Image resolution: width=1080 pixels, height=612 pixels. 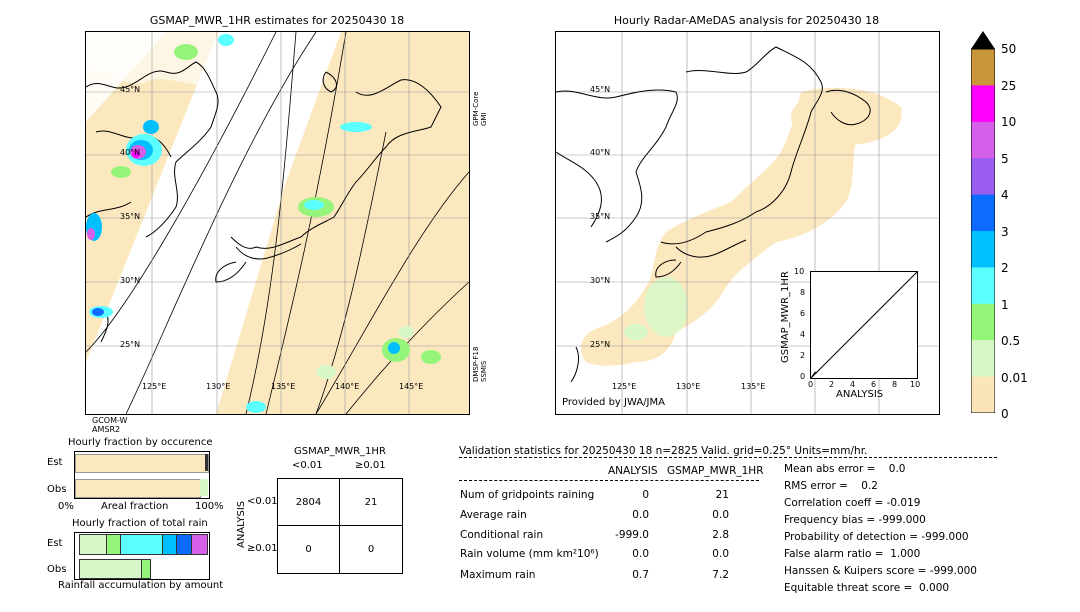 What do you see at coordinates (130, 280) in the screenshot?
I see `lat-label-30: 30°N` at bounding box center [130, 280].